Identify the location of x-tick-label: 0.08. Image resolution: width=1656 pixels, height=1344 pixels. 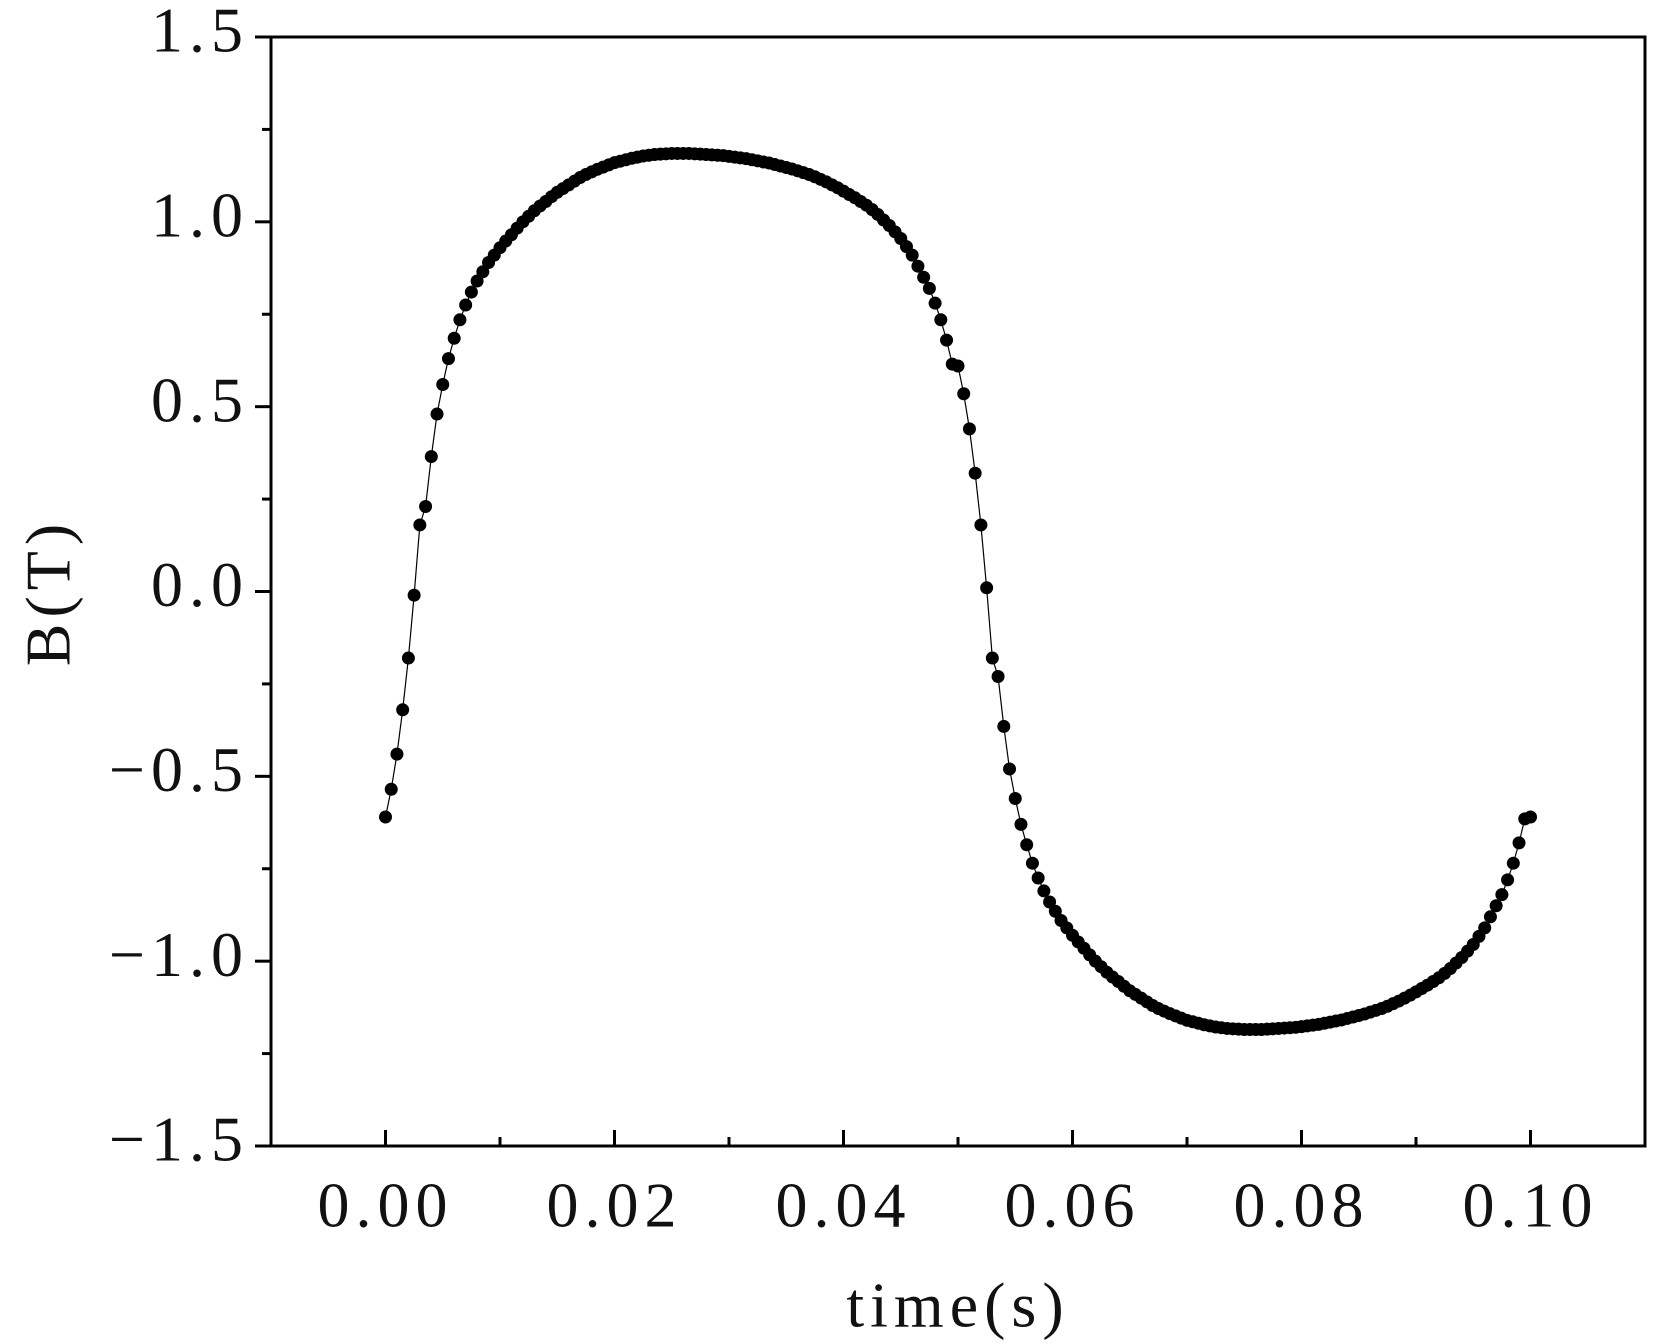
(1302, 1205).